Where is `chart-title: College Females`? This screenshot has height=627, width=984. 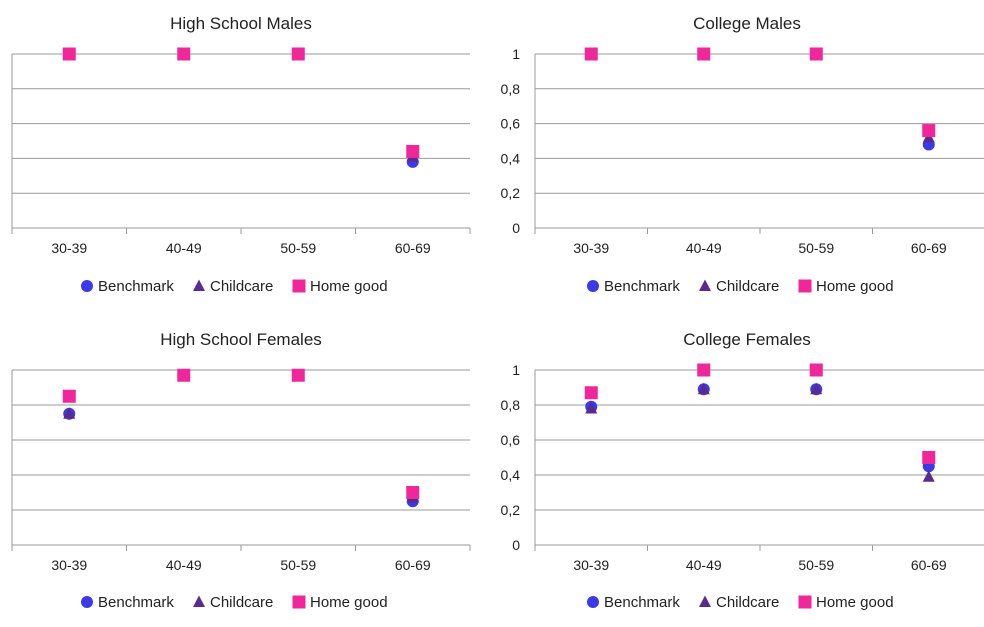 chart-title: College Females is located at coordinates (747, 339).